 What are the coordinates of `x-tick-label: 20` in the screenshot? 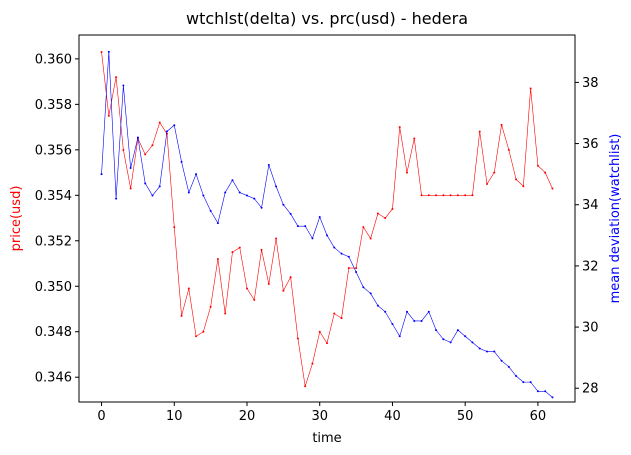 It's located at (247, 416).